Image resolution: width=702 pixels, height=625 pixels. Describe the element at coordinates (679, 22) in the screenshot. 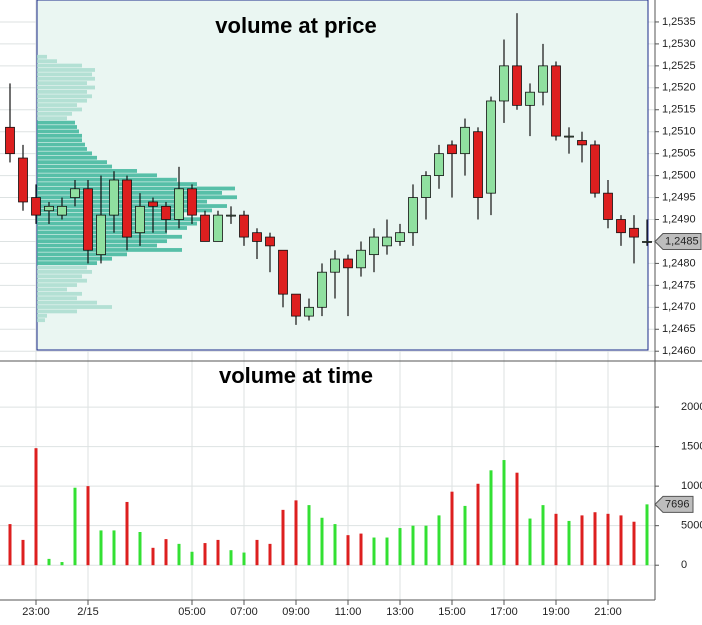

I see `y-tick-label: 1,2535` at that location.